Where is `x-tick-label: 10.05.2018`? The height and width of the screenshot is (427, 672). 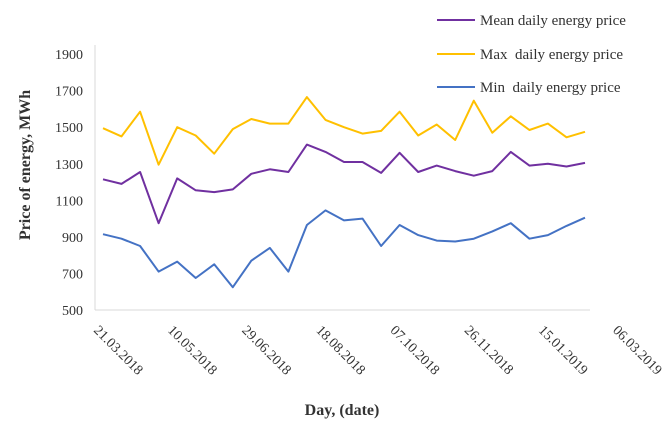
x-tick-label: 10.05.2018 is located at coordinates (191, 350).